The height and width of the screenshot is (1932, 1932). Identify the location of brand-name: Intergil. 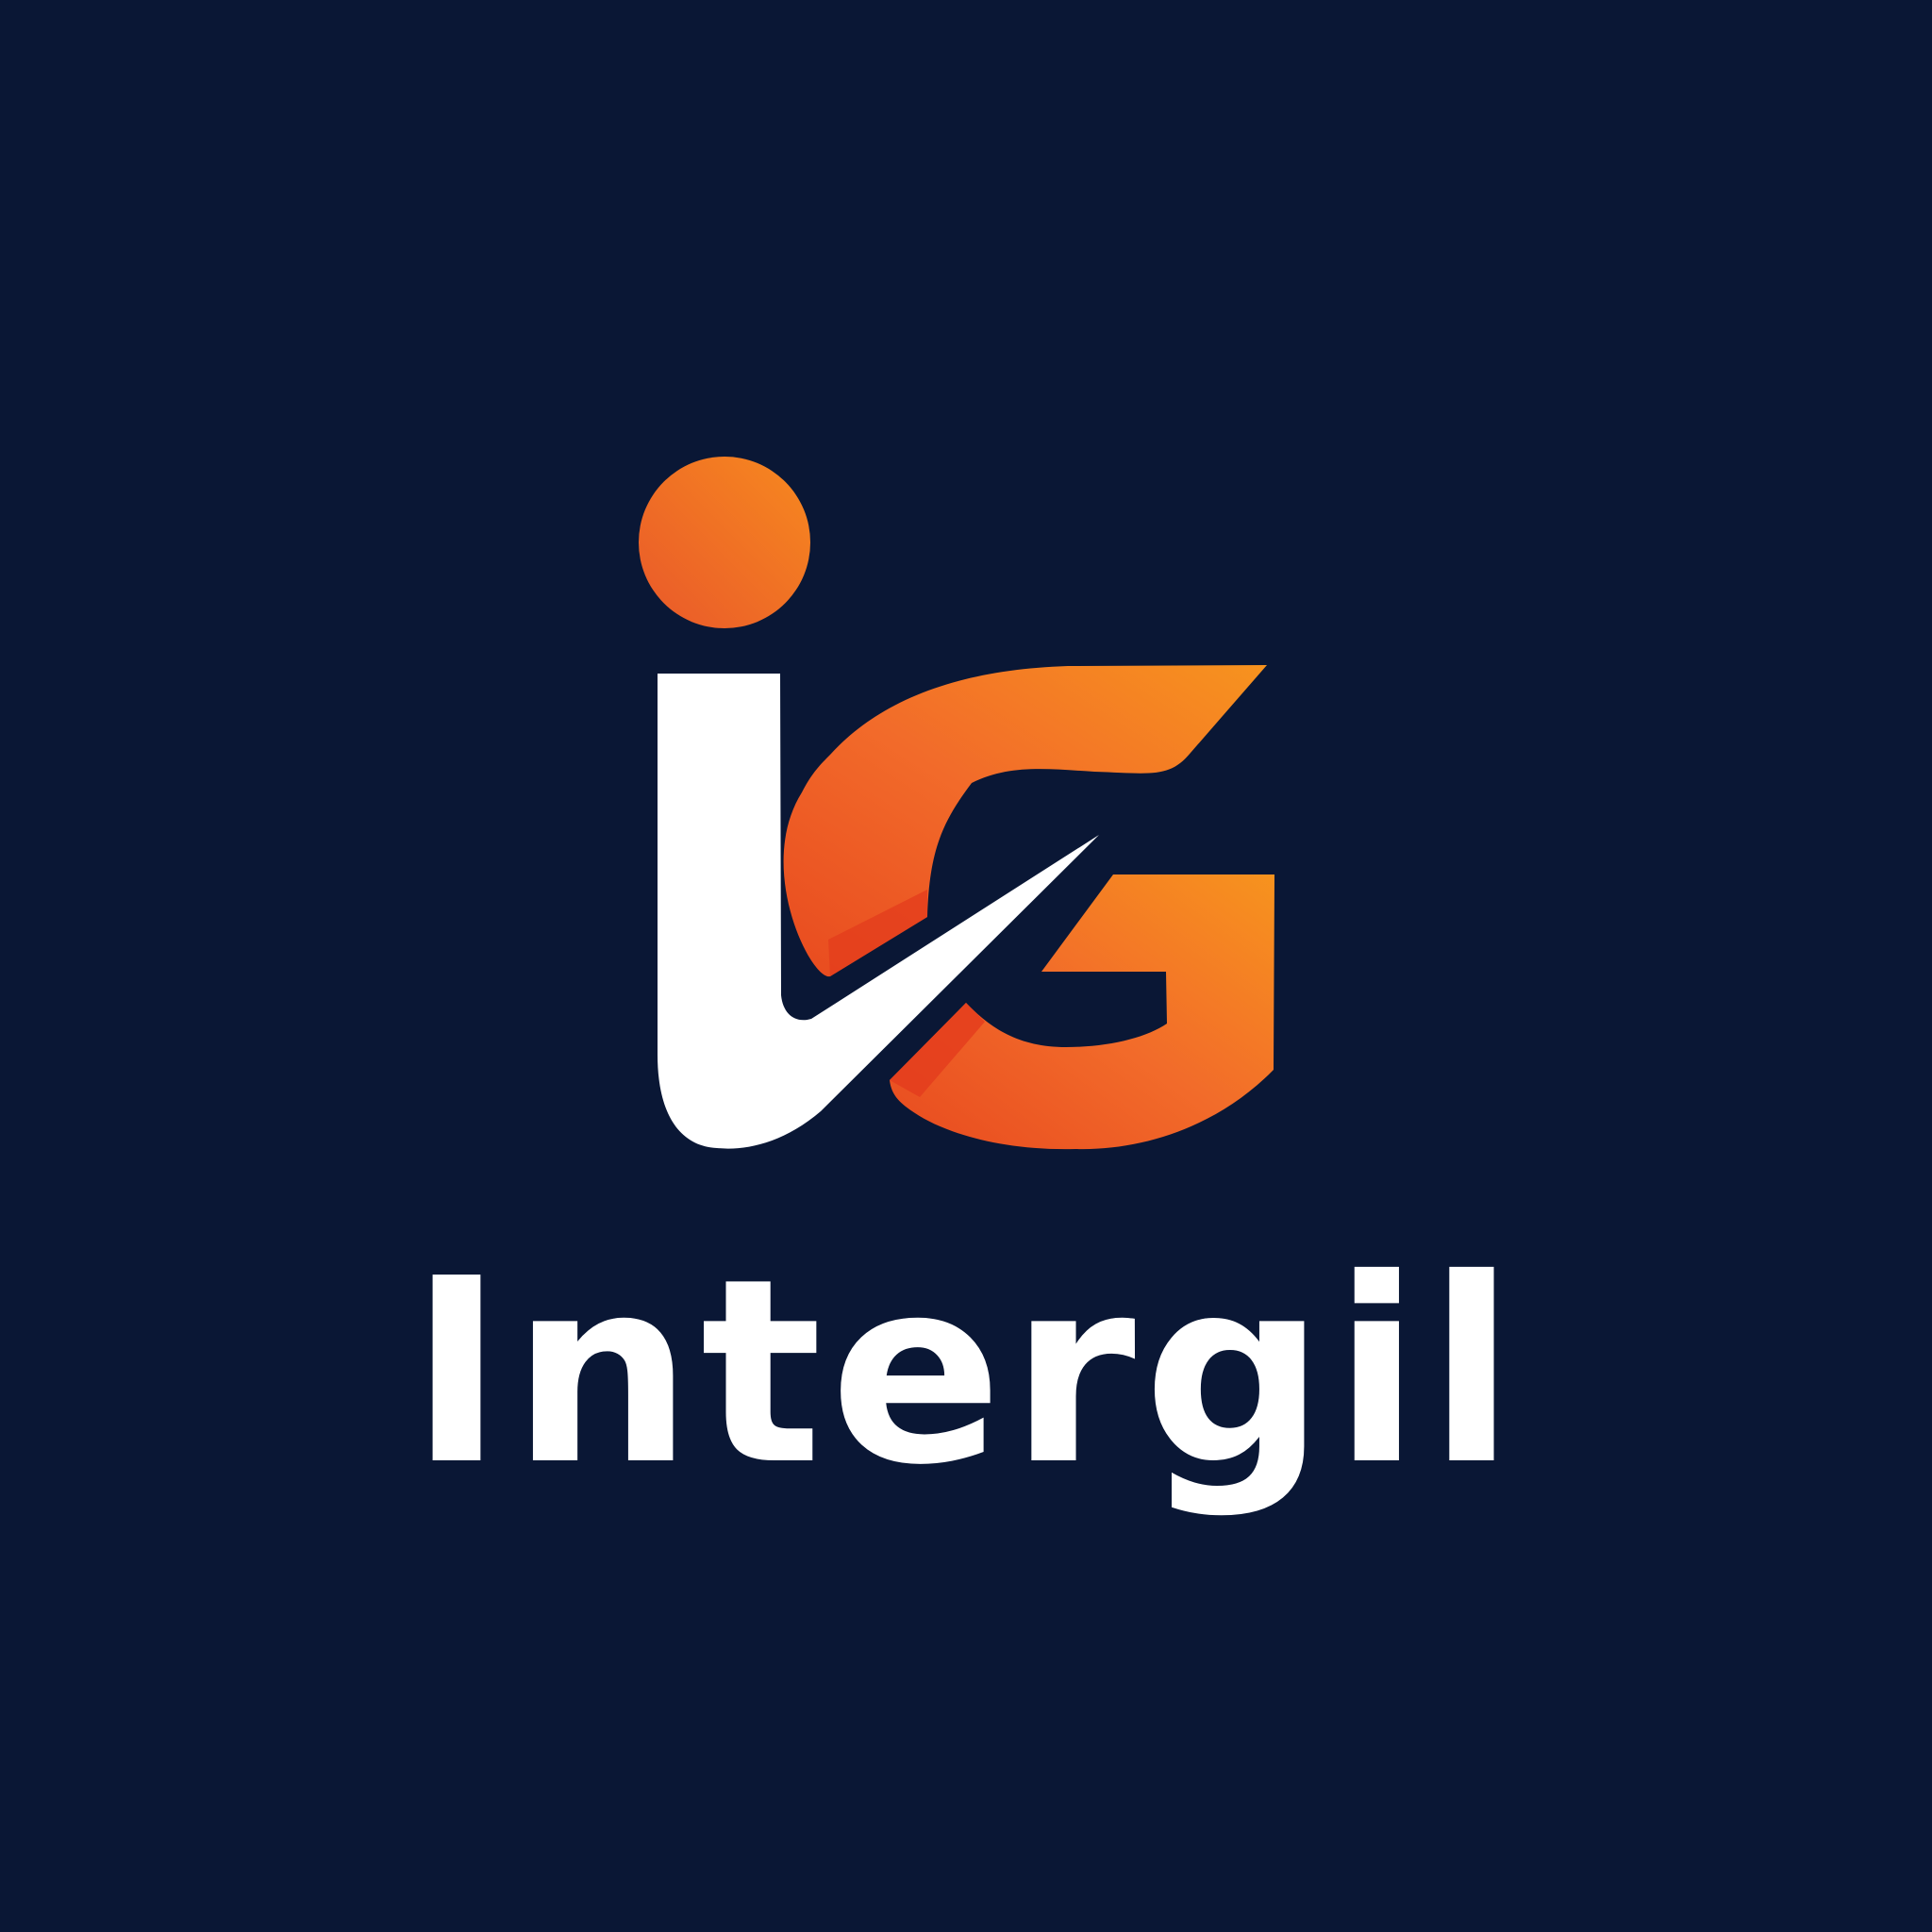
(966, 1373).